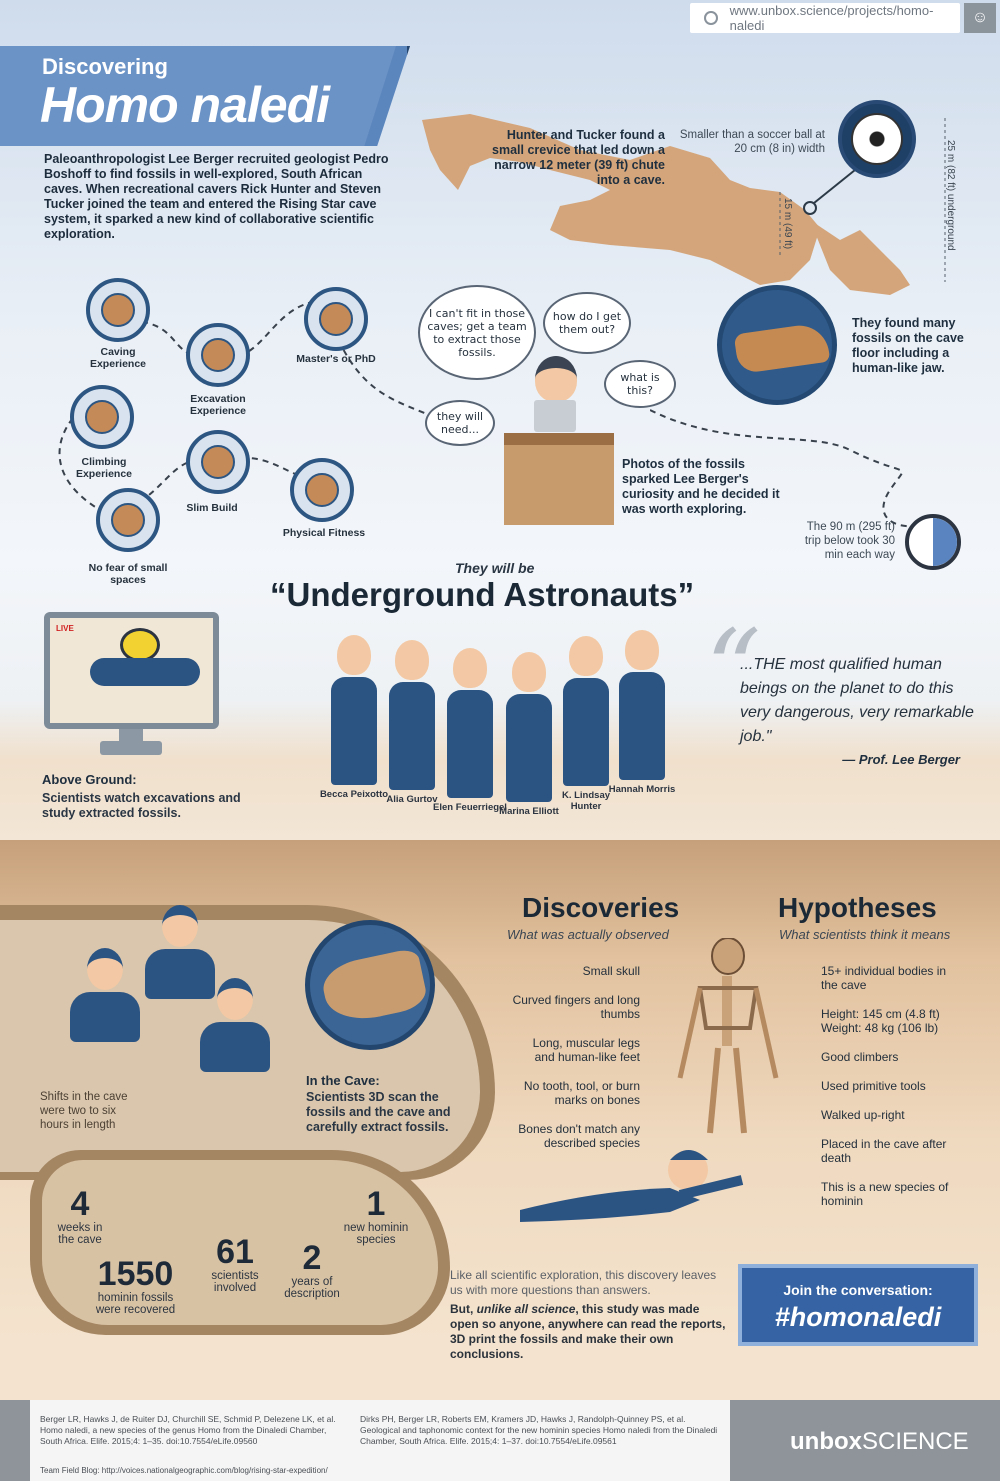 This screenshot has width=1000, height=1481. Describe the element at coordinates (581, 1093) in the screenshot. I see `discovery-item: No tooth, tool, or burn marks on bones` at that location.